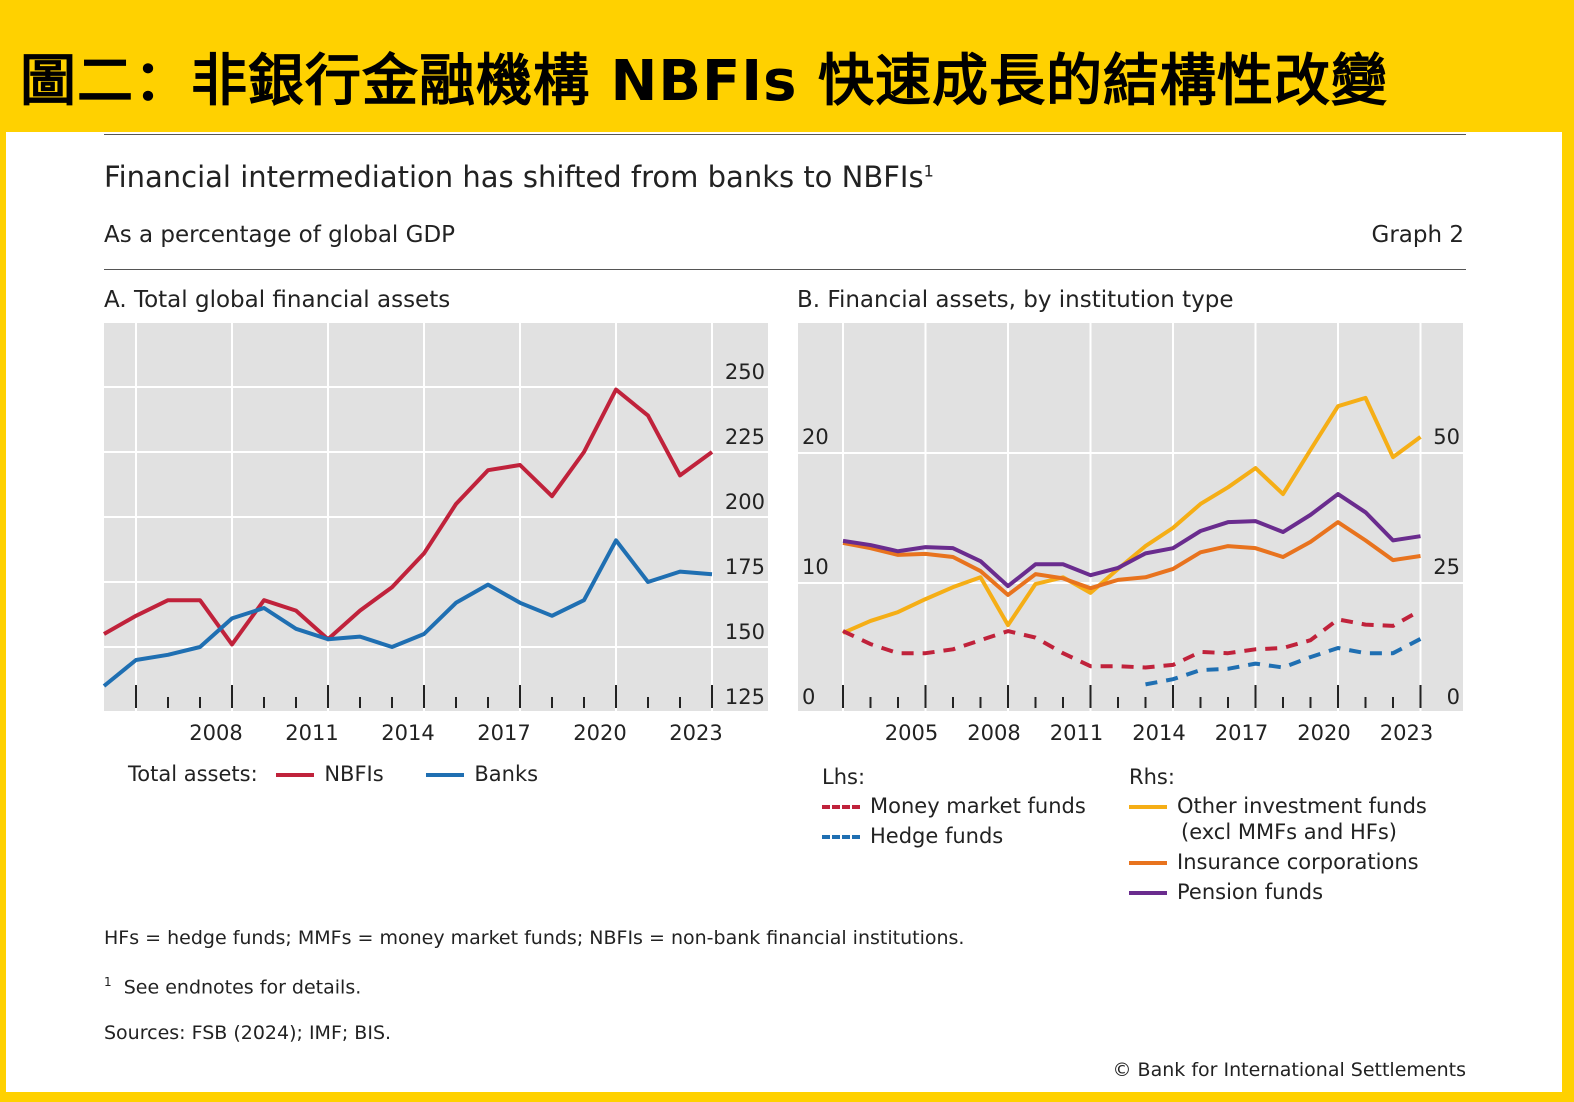 The height and width of the screenshot is (1102, 1574). I want to click on series-line-pension-funds, so click(1131, 540).